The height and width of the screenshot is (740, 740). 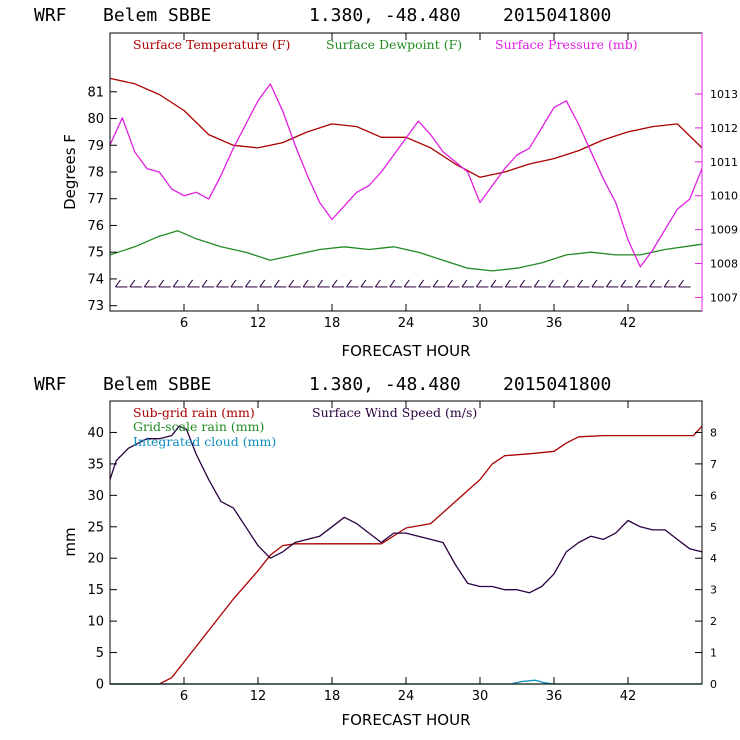 What do you see at coordinates (724, 128) in the screenshot?
I see `panel1-y2tick-label: 1012` at bounding box center [724, 128].